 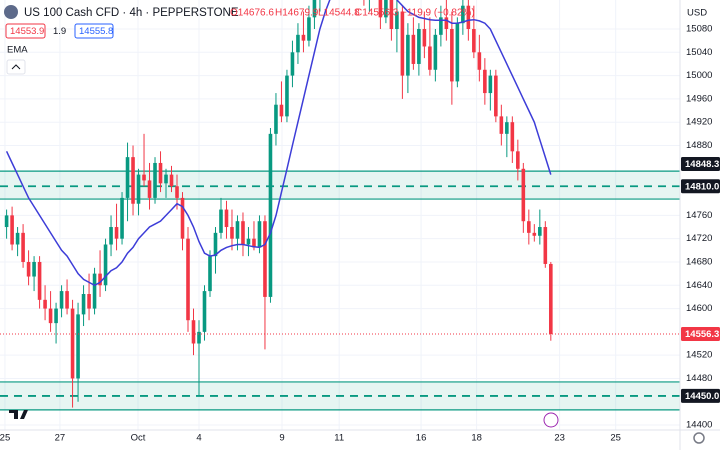 I want to click on price-tag-label: 14848.3, so click(x=702, y=164).